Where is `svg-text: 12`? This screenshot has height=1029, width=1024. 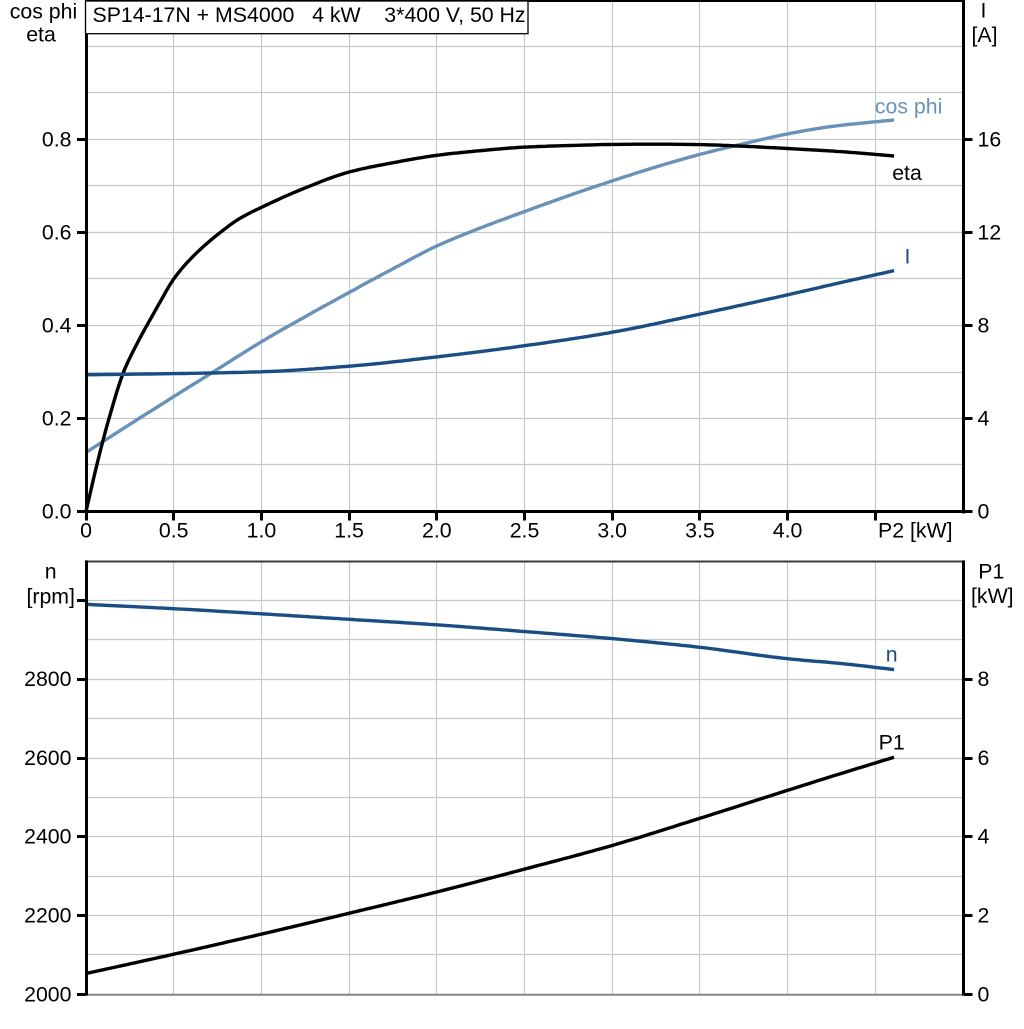
svg-text: 12 is located at coordinates (990, 232).